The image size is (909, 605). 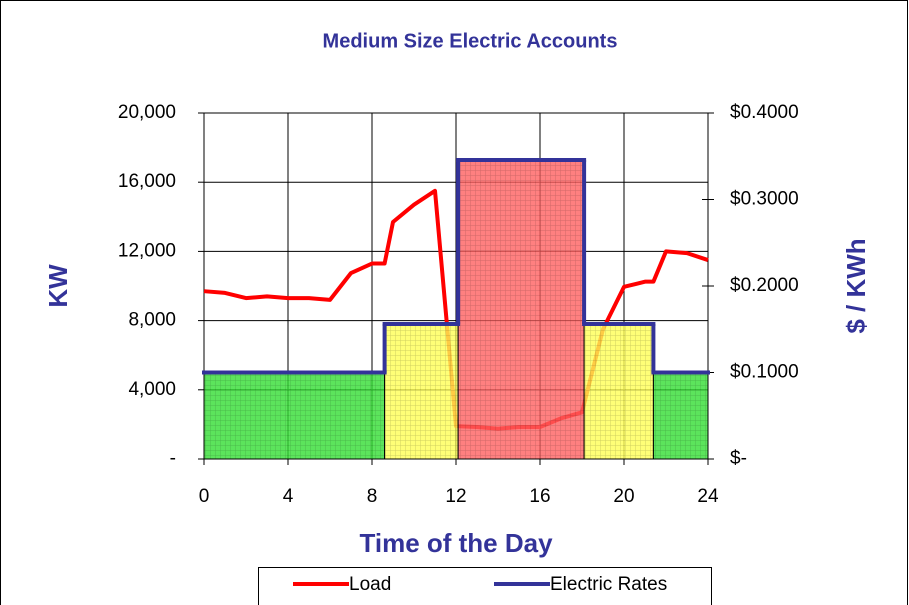 I want to click on y-tick-label: 16,000, so click(x=147, y=181).